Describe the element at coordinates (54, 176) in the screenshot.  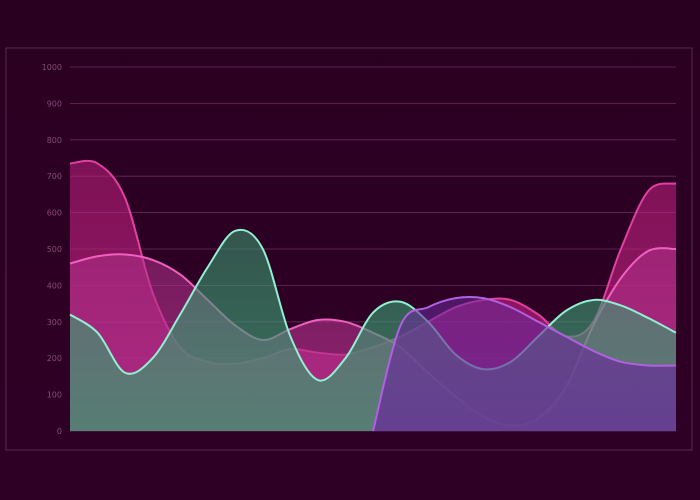
I see `y-tick-label: 700` at that location.